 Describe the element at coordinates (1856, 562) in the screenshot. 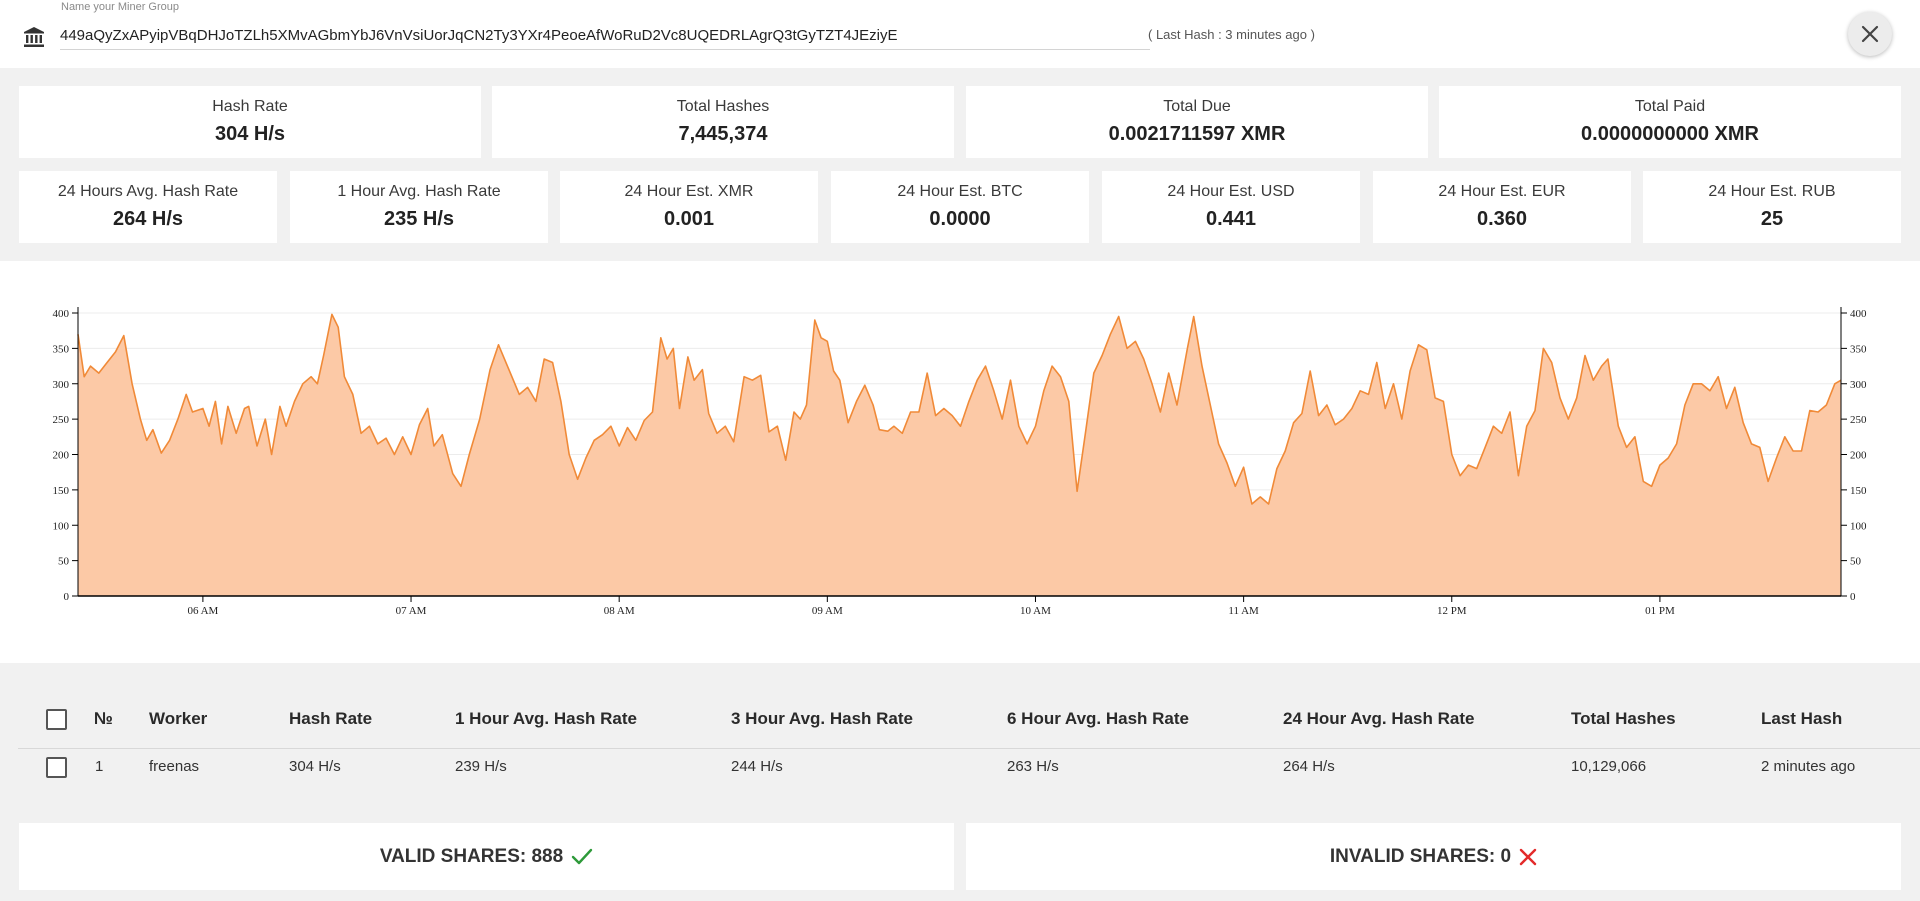

I see `y-tick-label-right: 50` at that location.